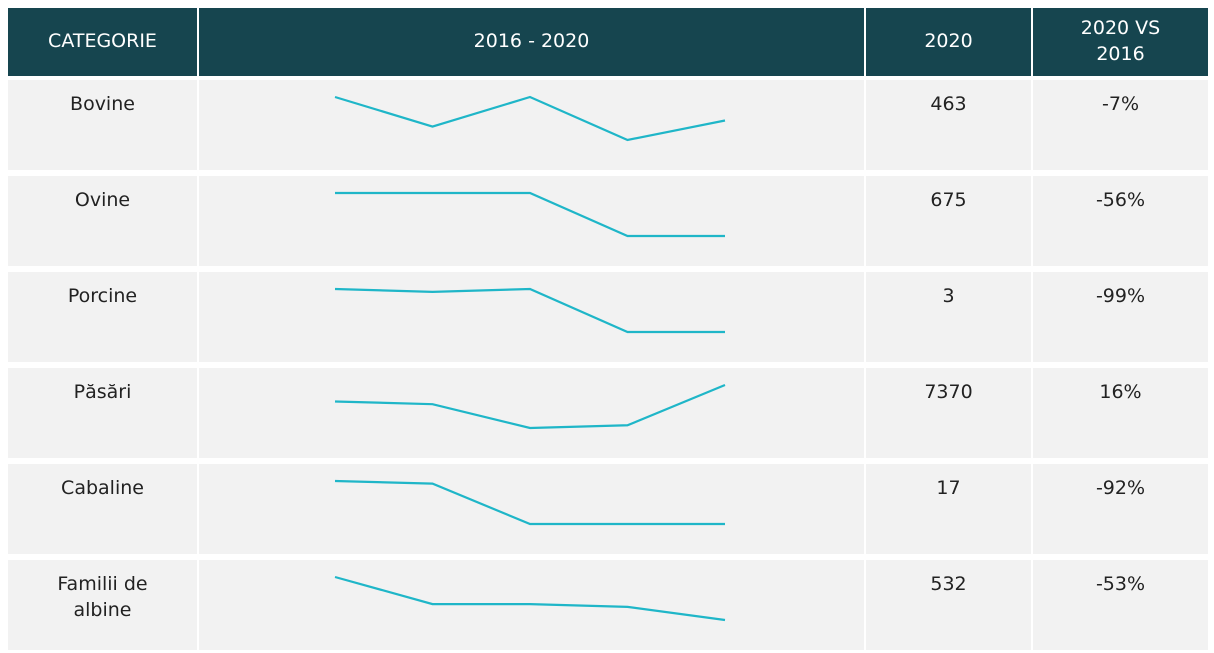 Image resolution: width=1214 pixels, height=653 pixels. Describe the element at coordinates (102, 488) in the screenshot. I see `category-cell-text: Cabaline` at that location.